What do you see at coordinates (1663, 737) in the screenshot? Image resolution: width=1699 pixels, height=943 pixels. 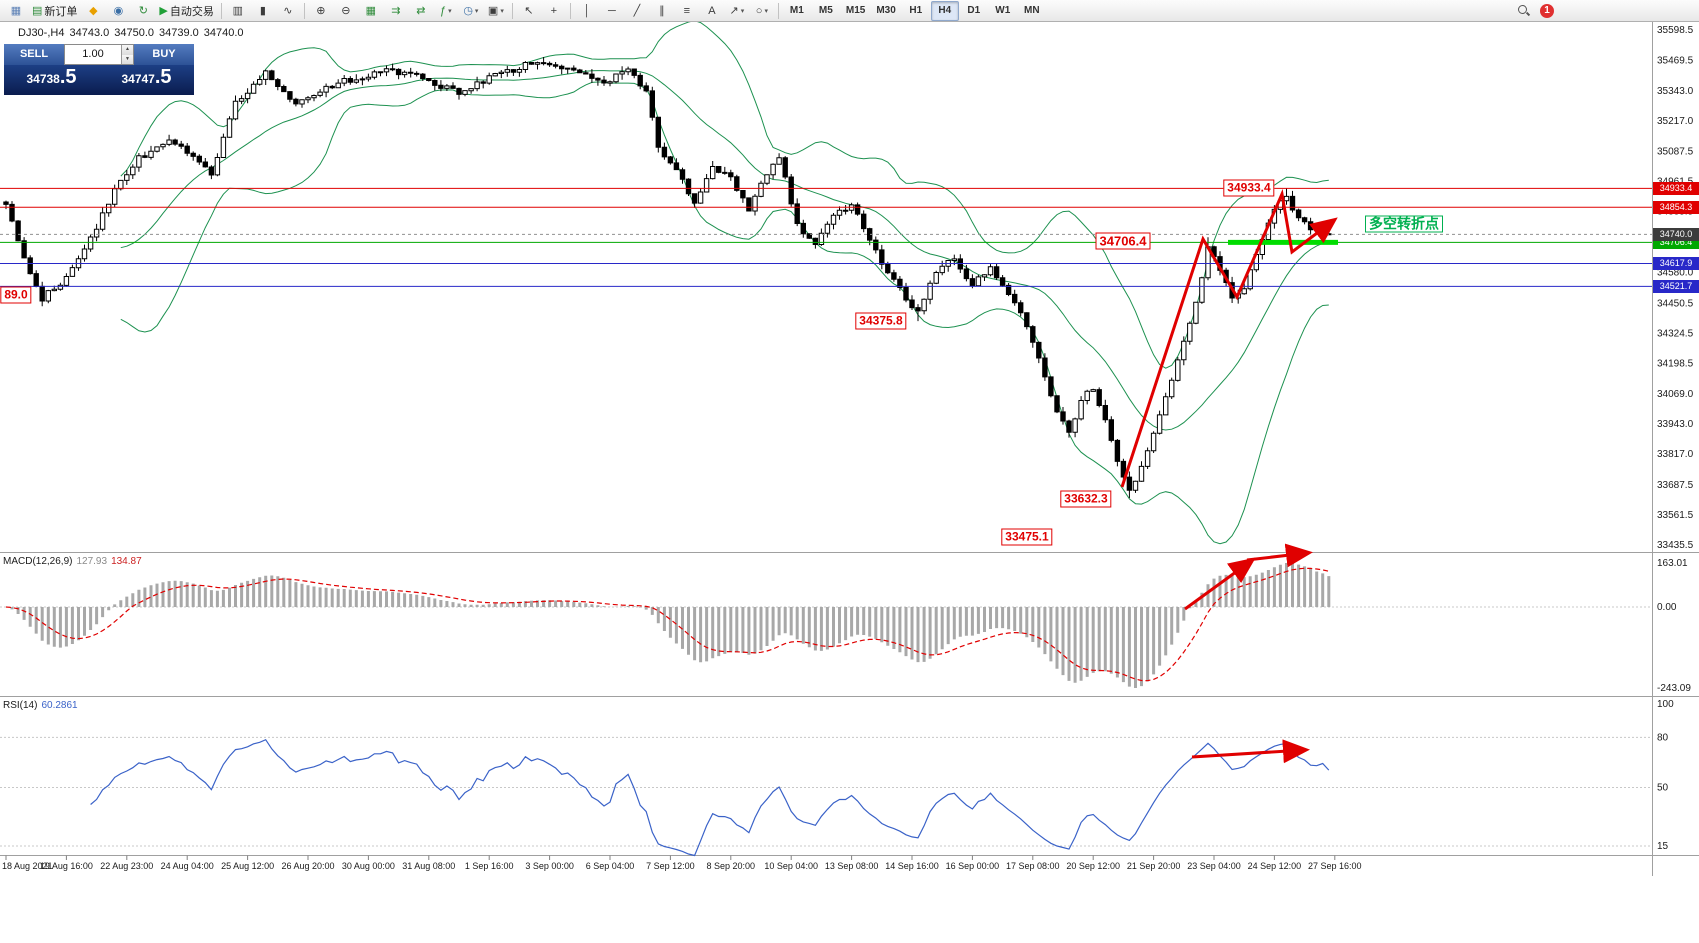 I see `svg-text: 80` at bounding box center [1663, 737].